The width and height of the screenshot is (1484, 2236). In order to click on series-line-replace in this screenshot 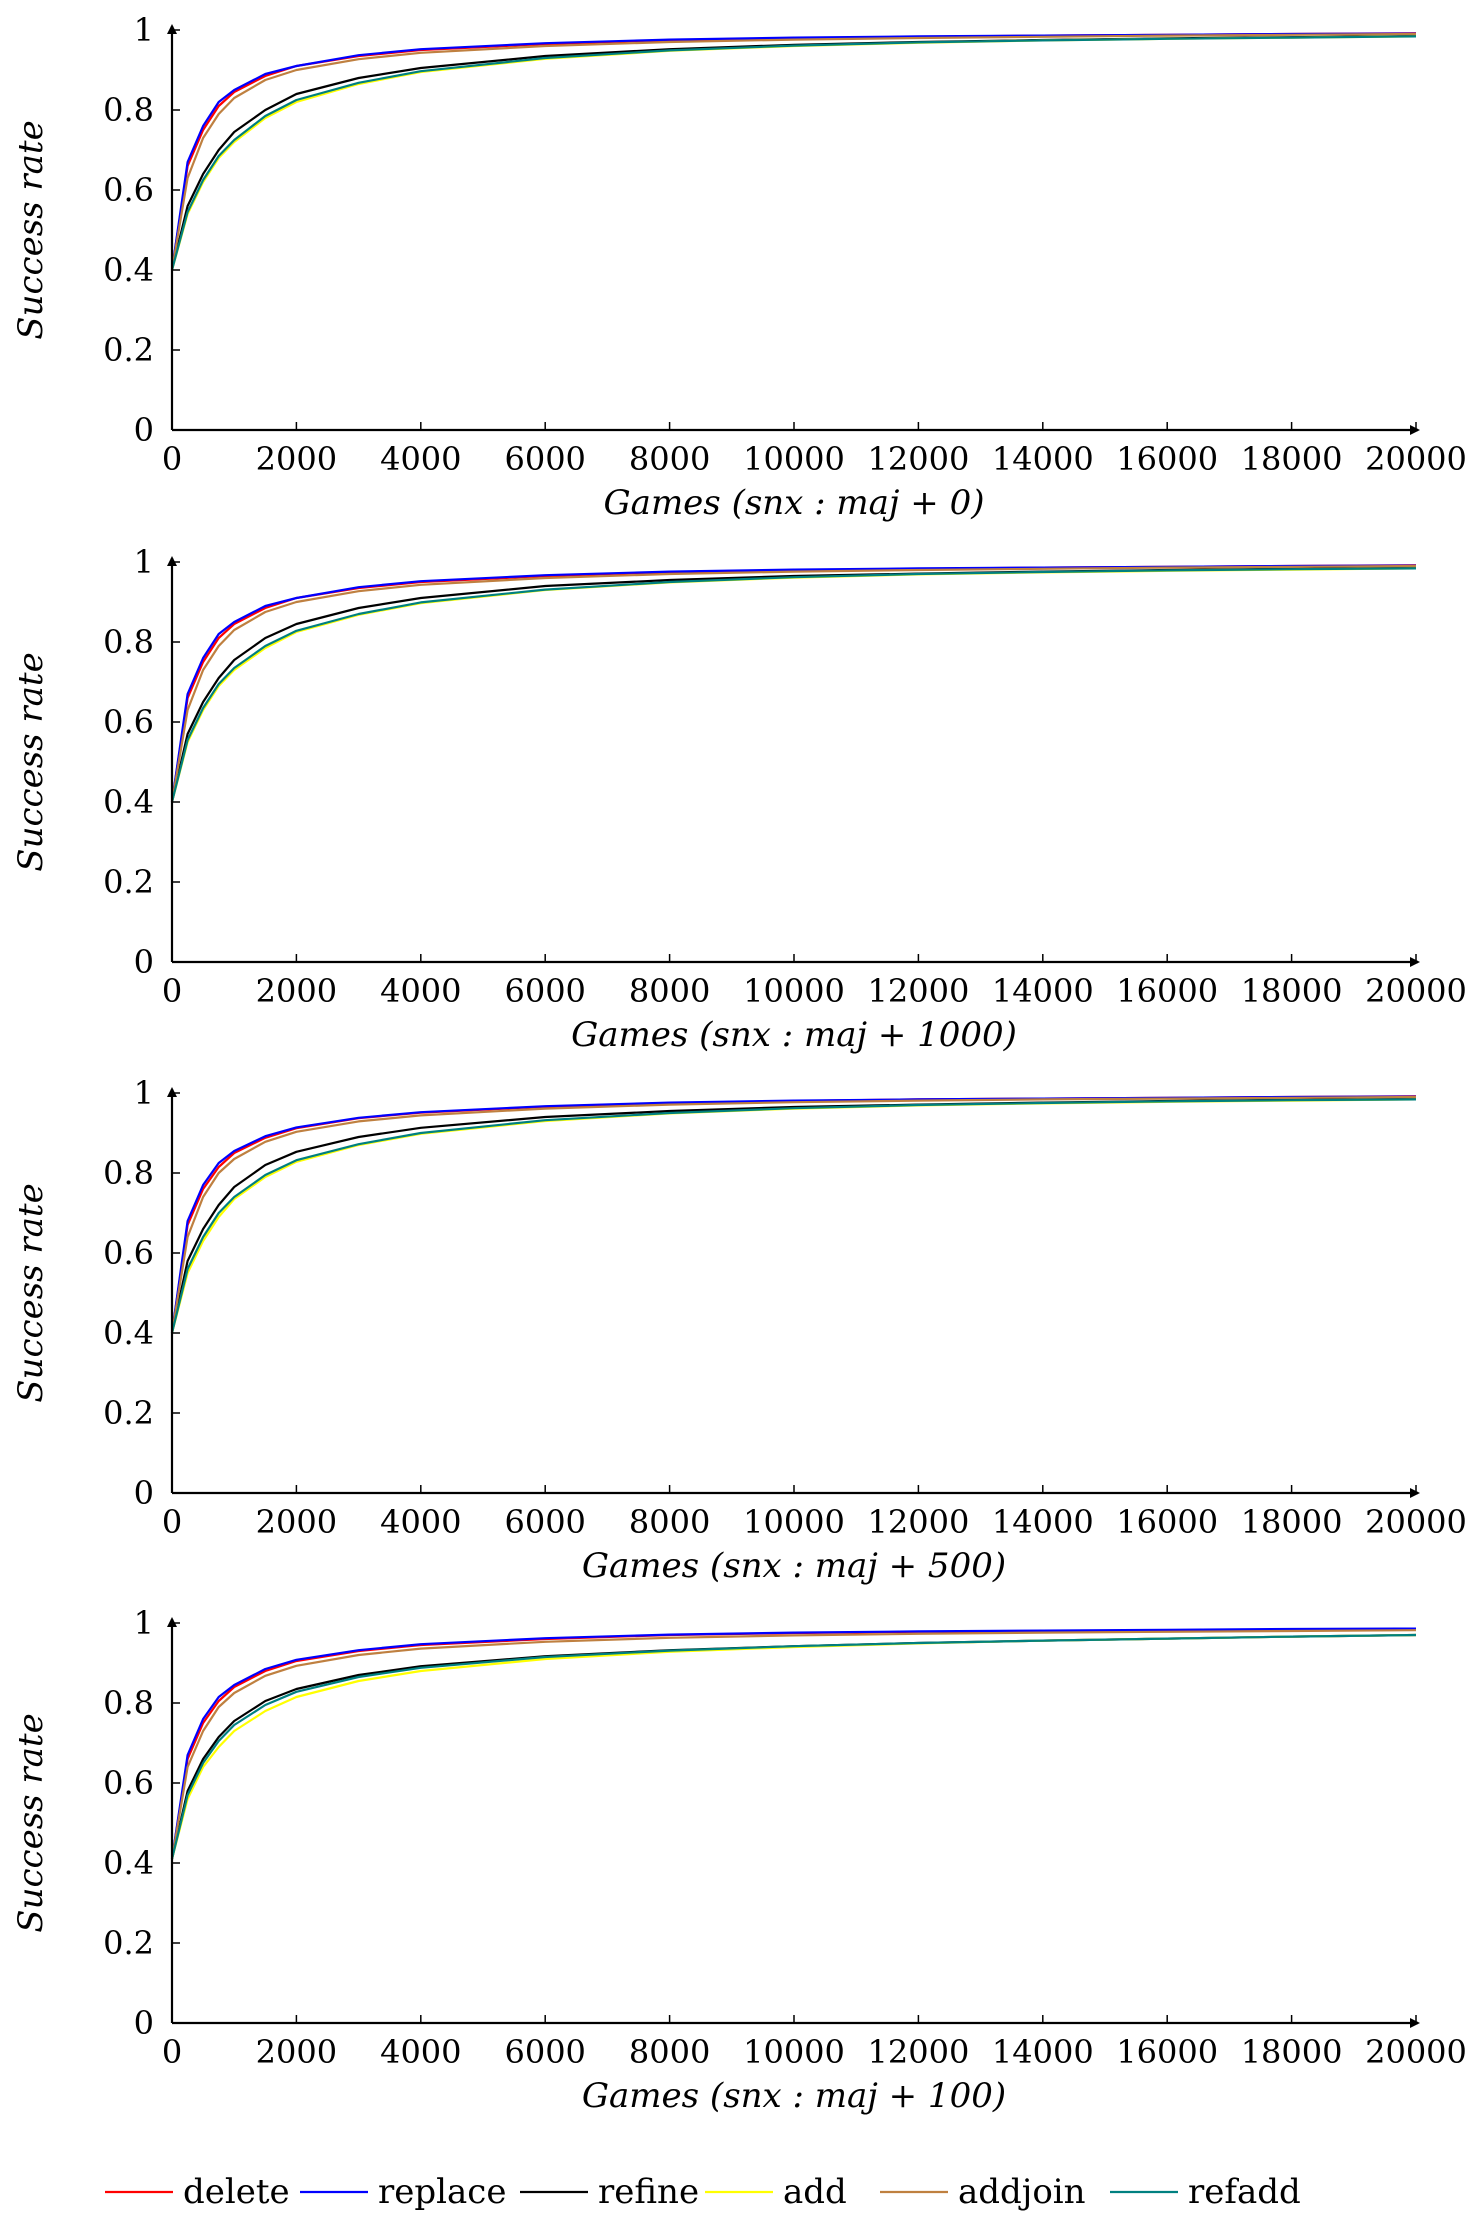, I will do `click(793, 683)`.